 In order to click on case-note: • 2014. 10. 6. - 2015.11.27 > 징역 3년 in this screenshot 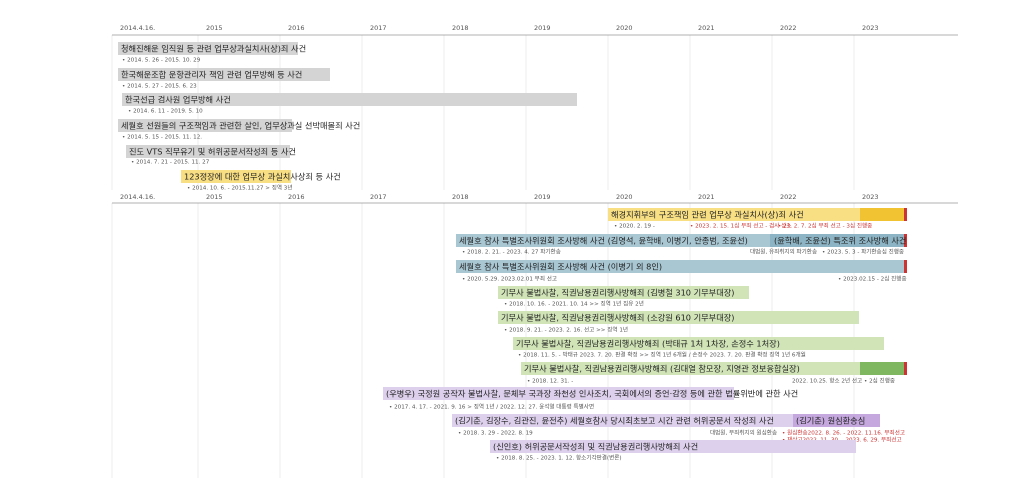, I will do `click(240, 188)`.